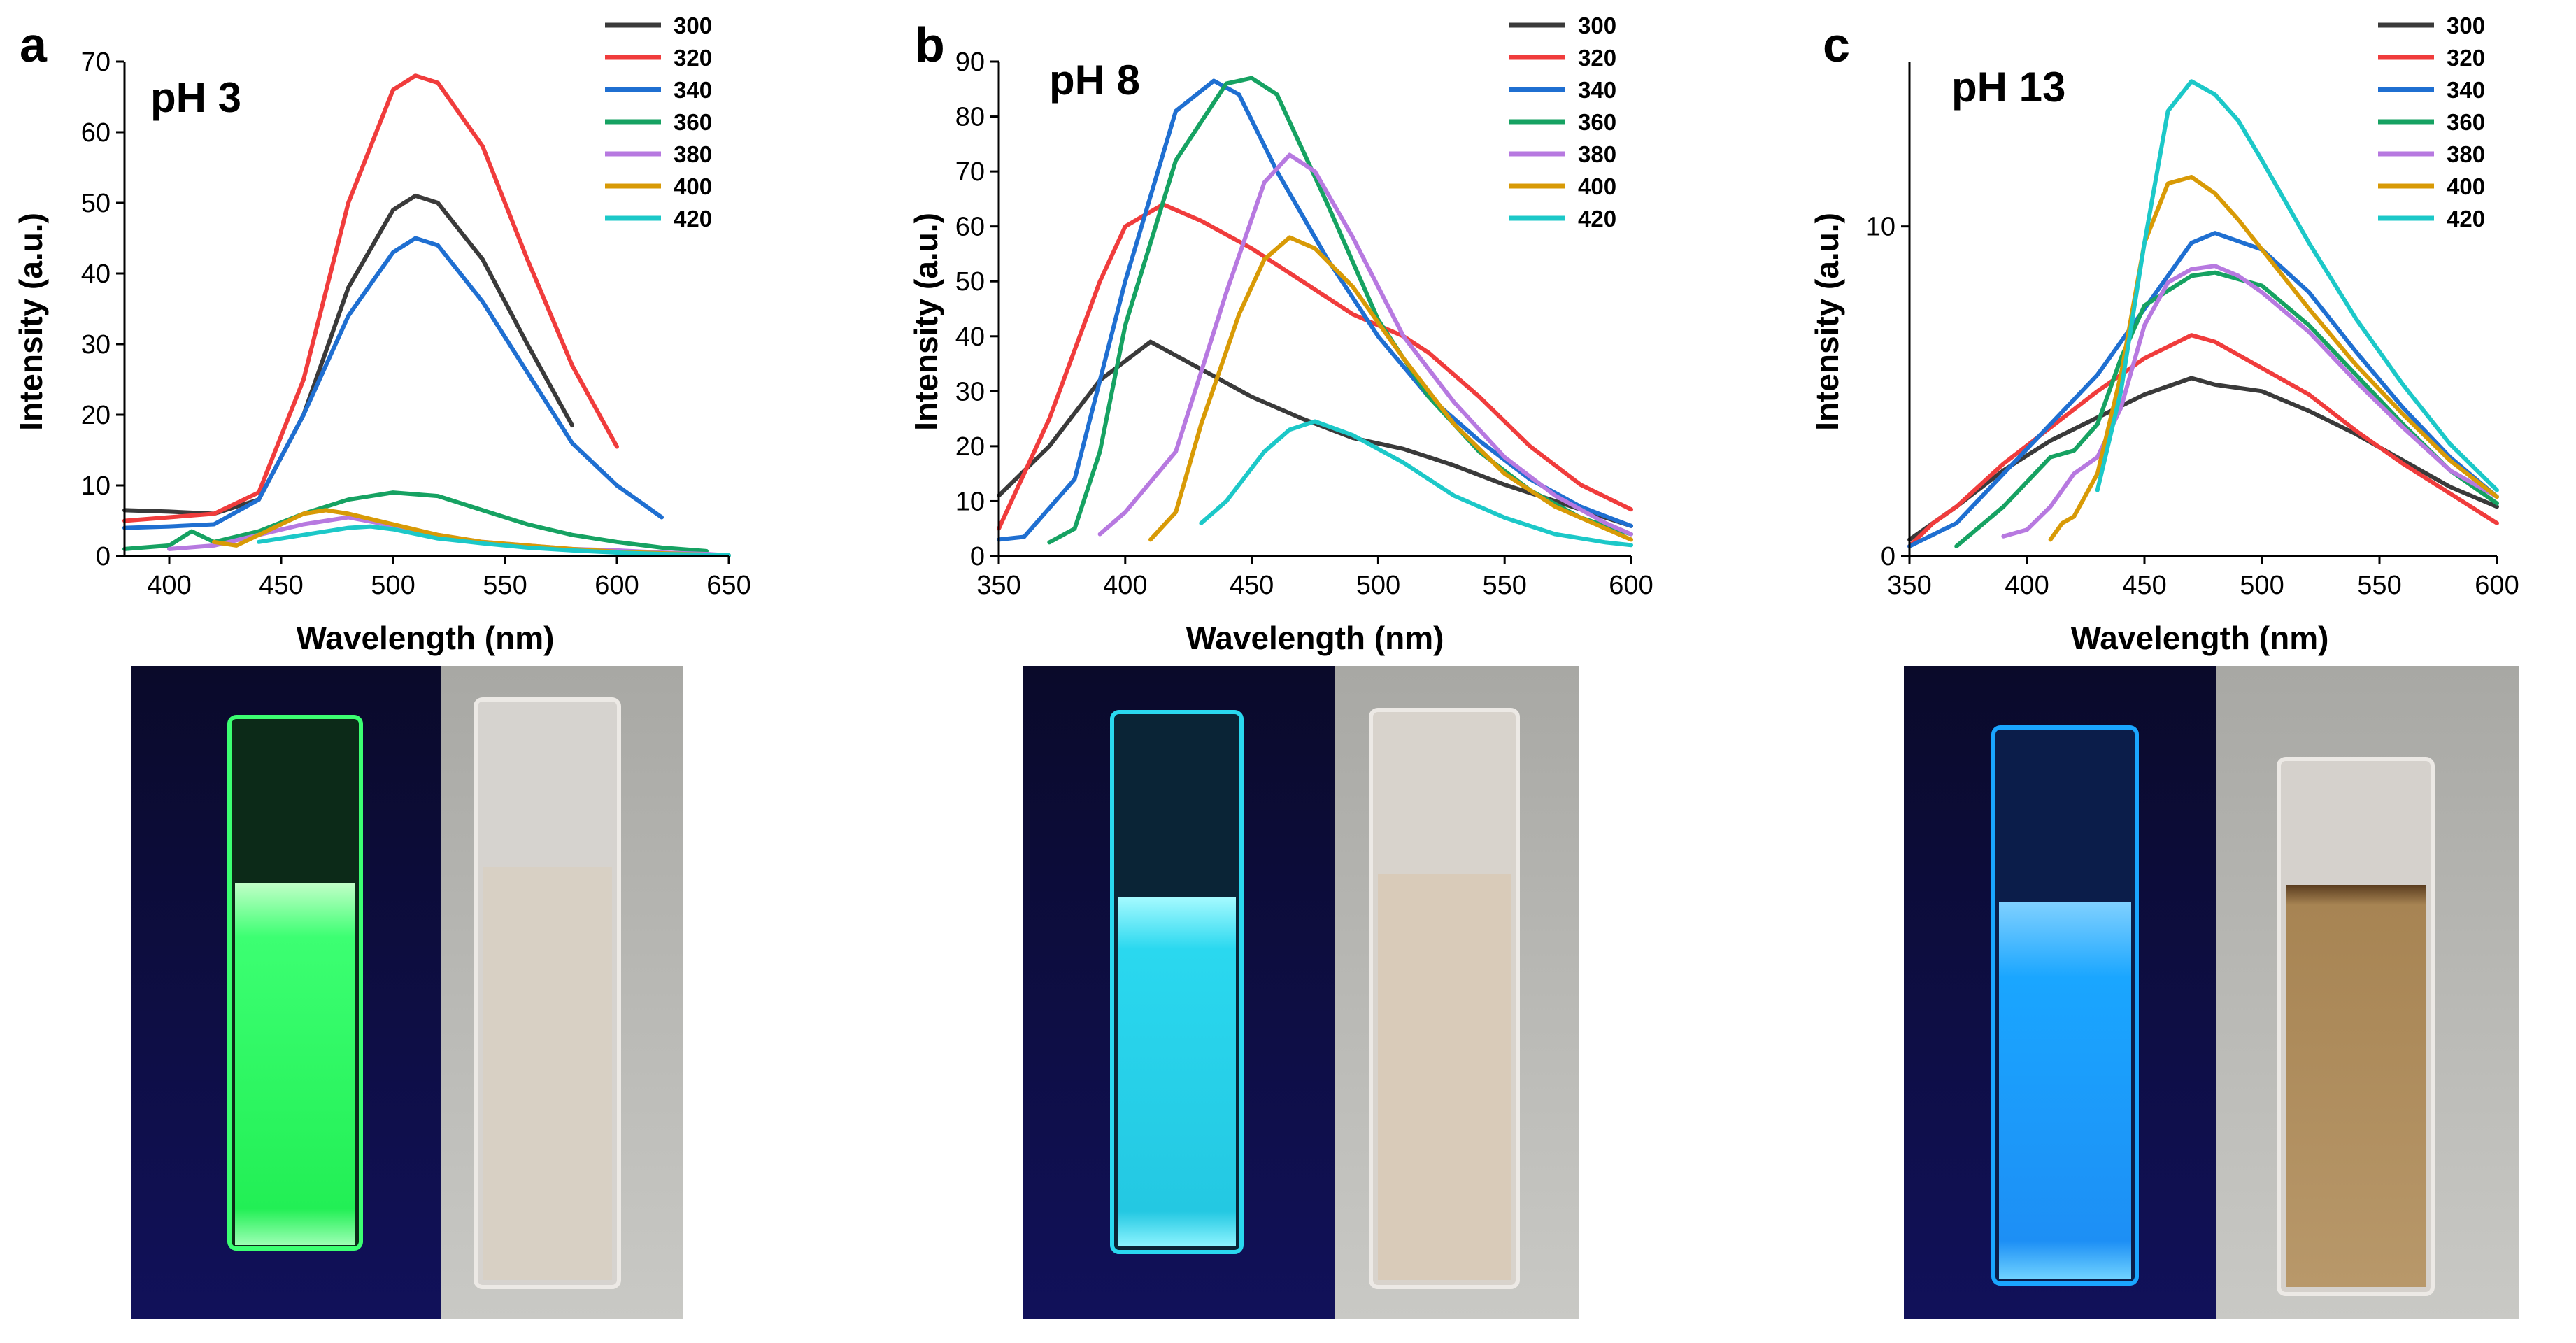 The height and width of the screenshot is (1343, 2576). Describe the element at coordinates (1177, 1071) in the screenshot. I see `cuvette-fluorescence-b` at that location.